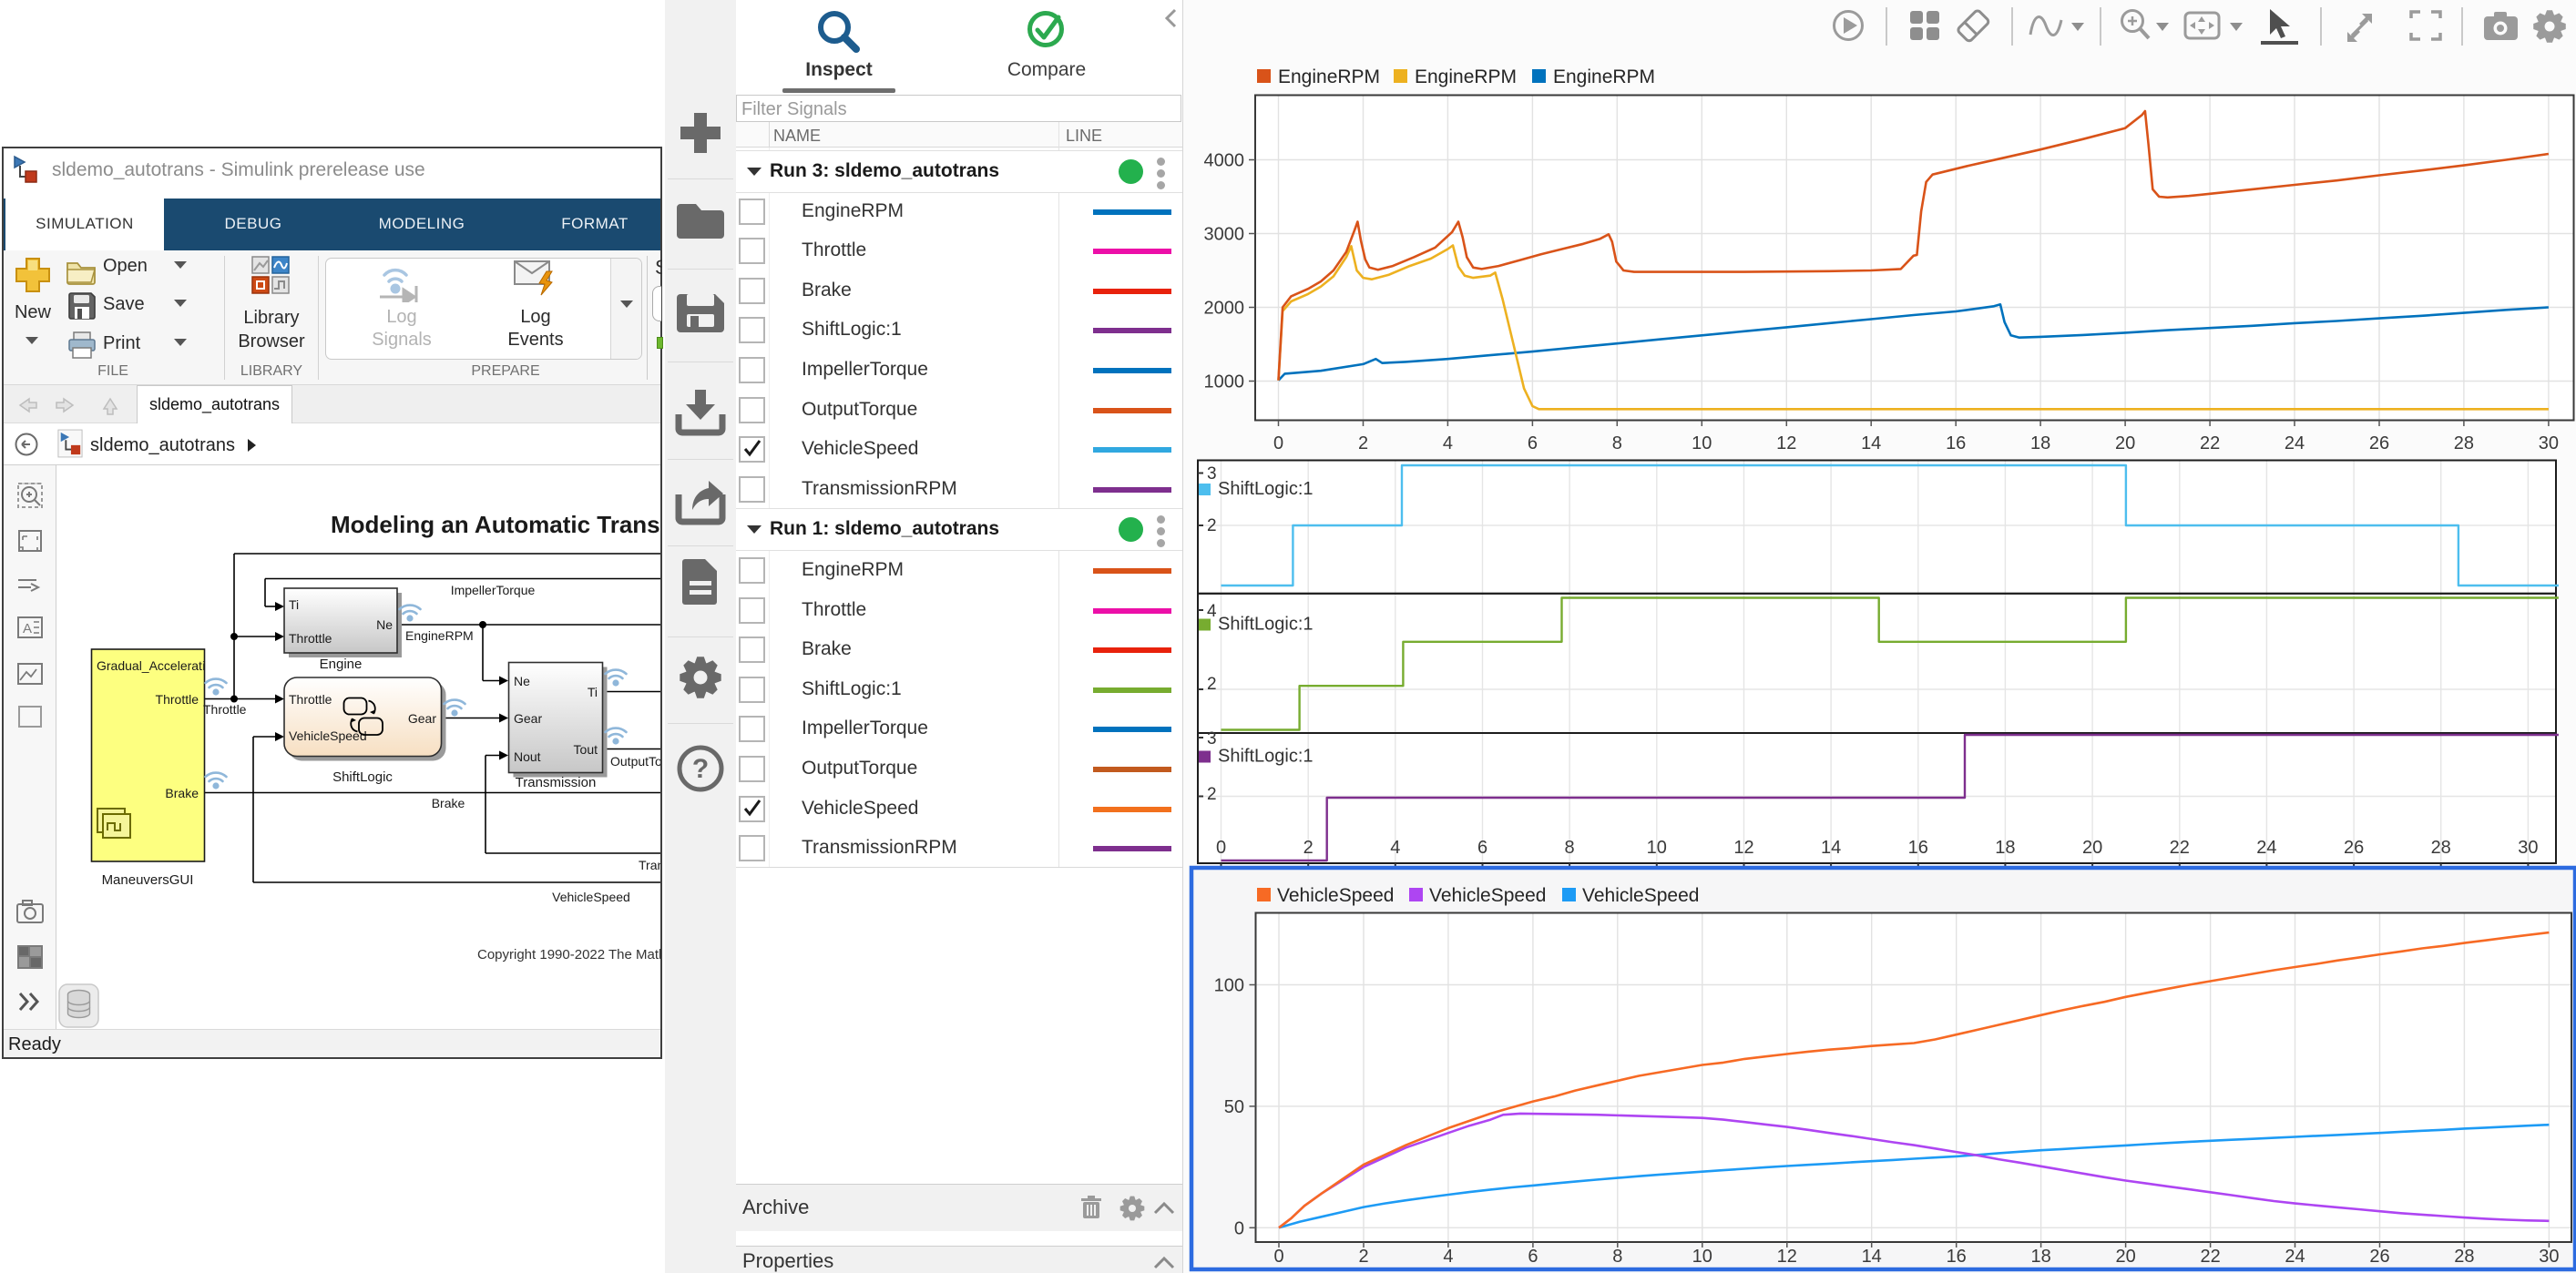 Image resolution: width=2576 pixels, height=1273 pixels. I want to click on svg-text: 4000, so click(1224, 161).